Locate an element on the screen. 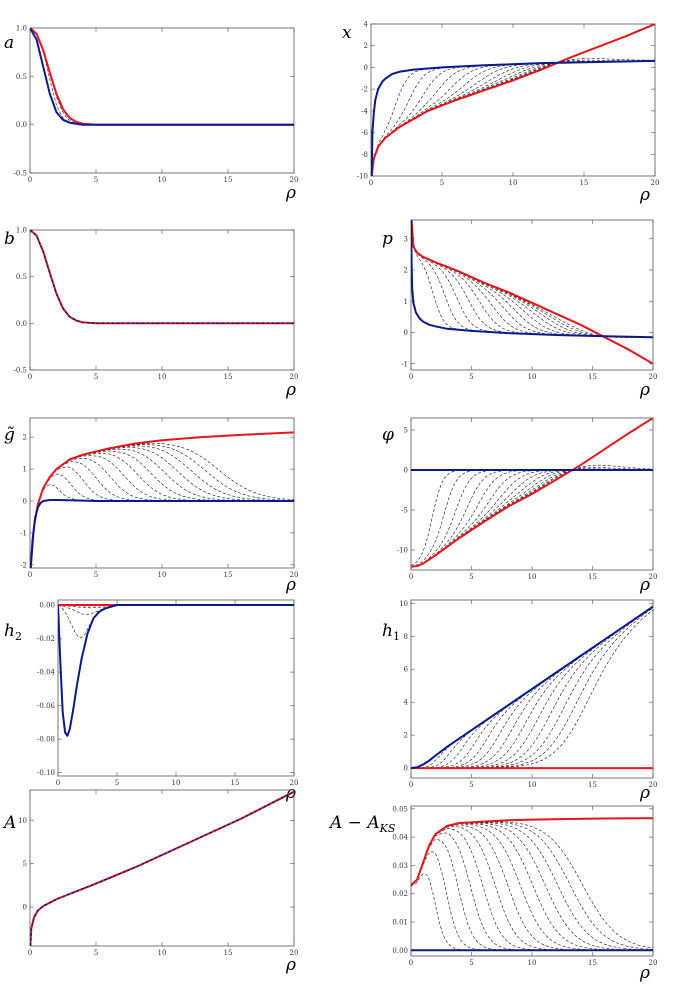 The image size is (687, 986). y-tick-label: 0.01 is located at coordinates (400, 923).